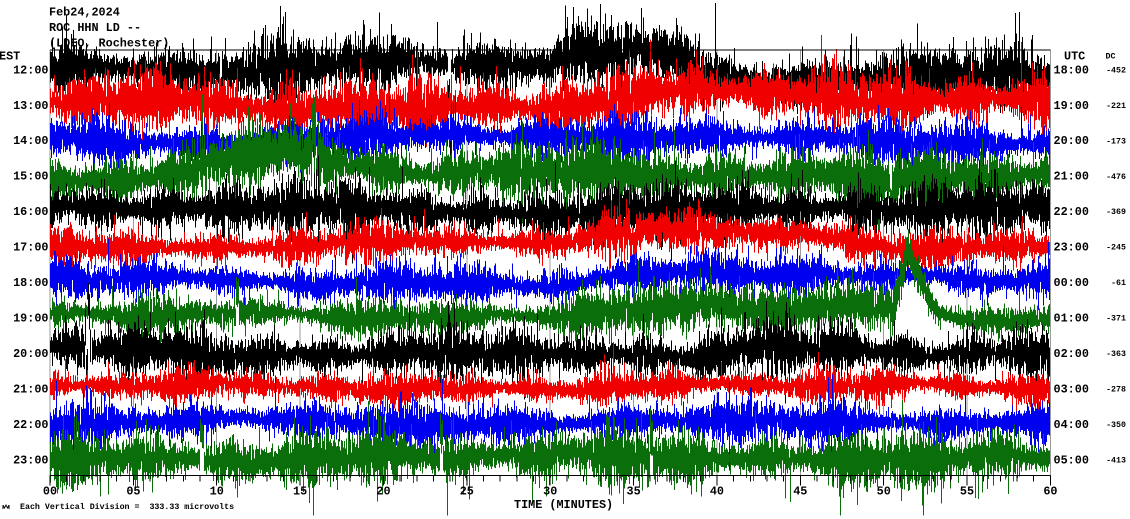 Image resolution: width=1130 pixels, height=519 pixels. Describe the element at coordinates (217, 492) in the screenshot. I see `svg-text: 10` at that location.